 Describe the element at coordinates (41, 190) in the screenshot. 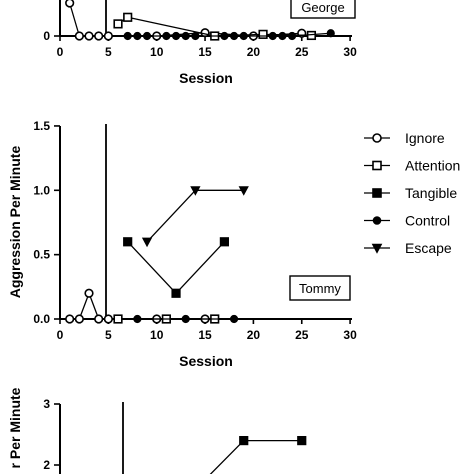

I see `y-tick-label: 1.0` at that location.